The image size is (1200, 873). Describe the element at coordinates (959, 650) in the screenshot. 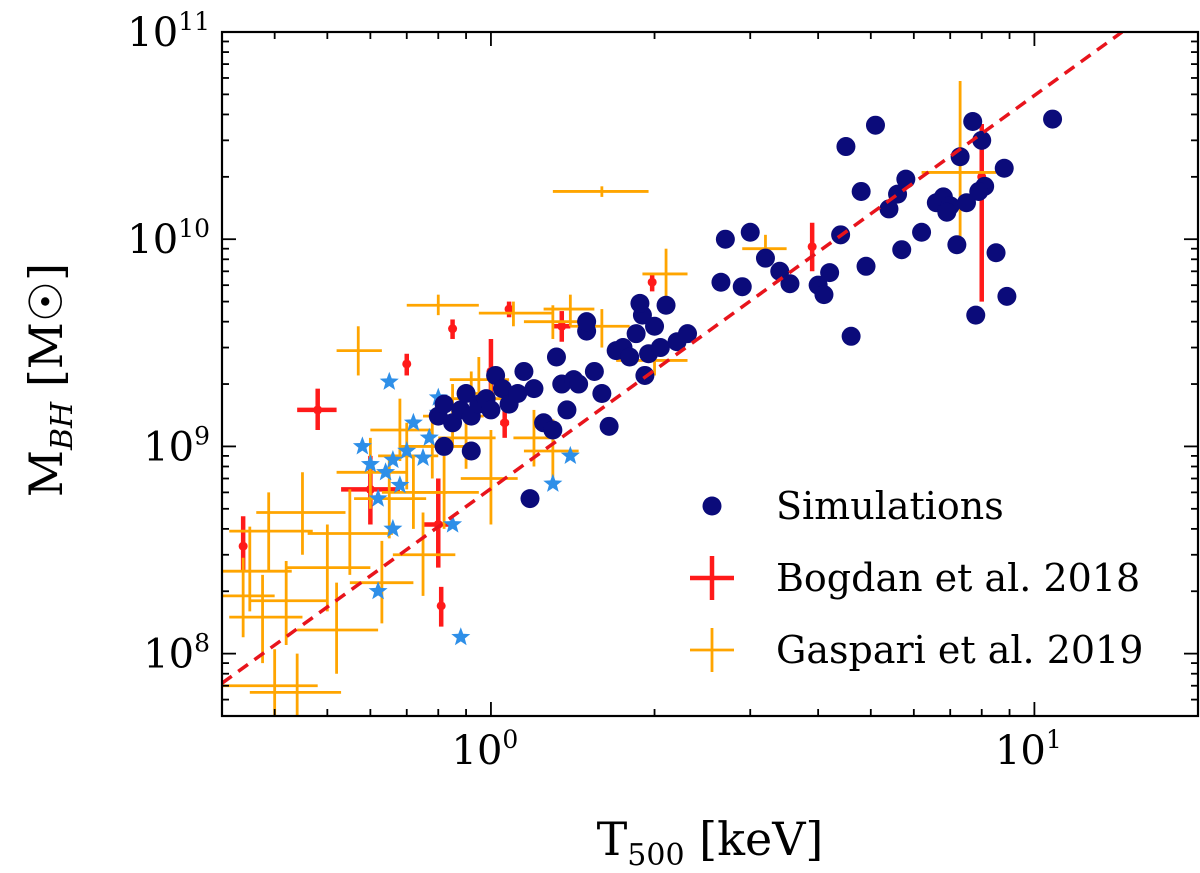

I see `legend-label: Gaspari et al. 2019` at that location.